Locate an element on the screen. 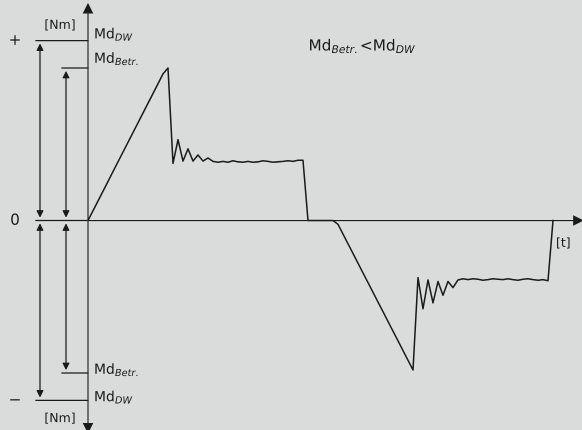  annotation: Md$_{Betr.}$ is located at coordinates (116, 369).